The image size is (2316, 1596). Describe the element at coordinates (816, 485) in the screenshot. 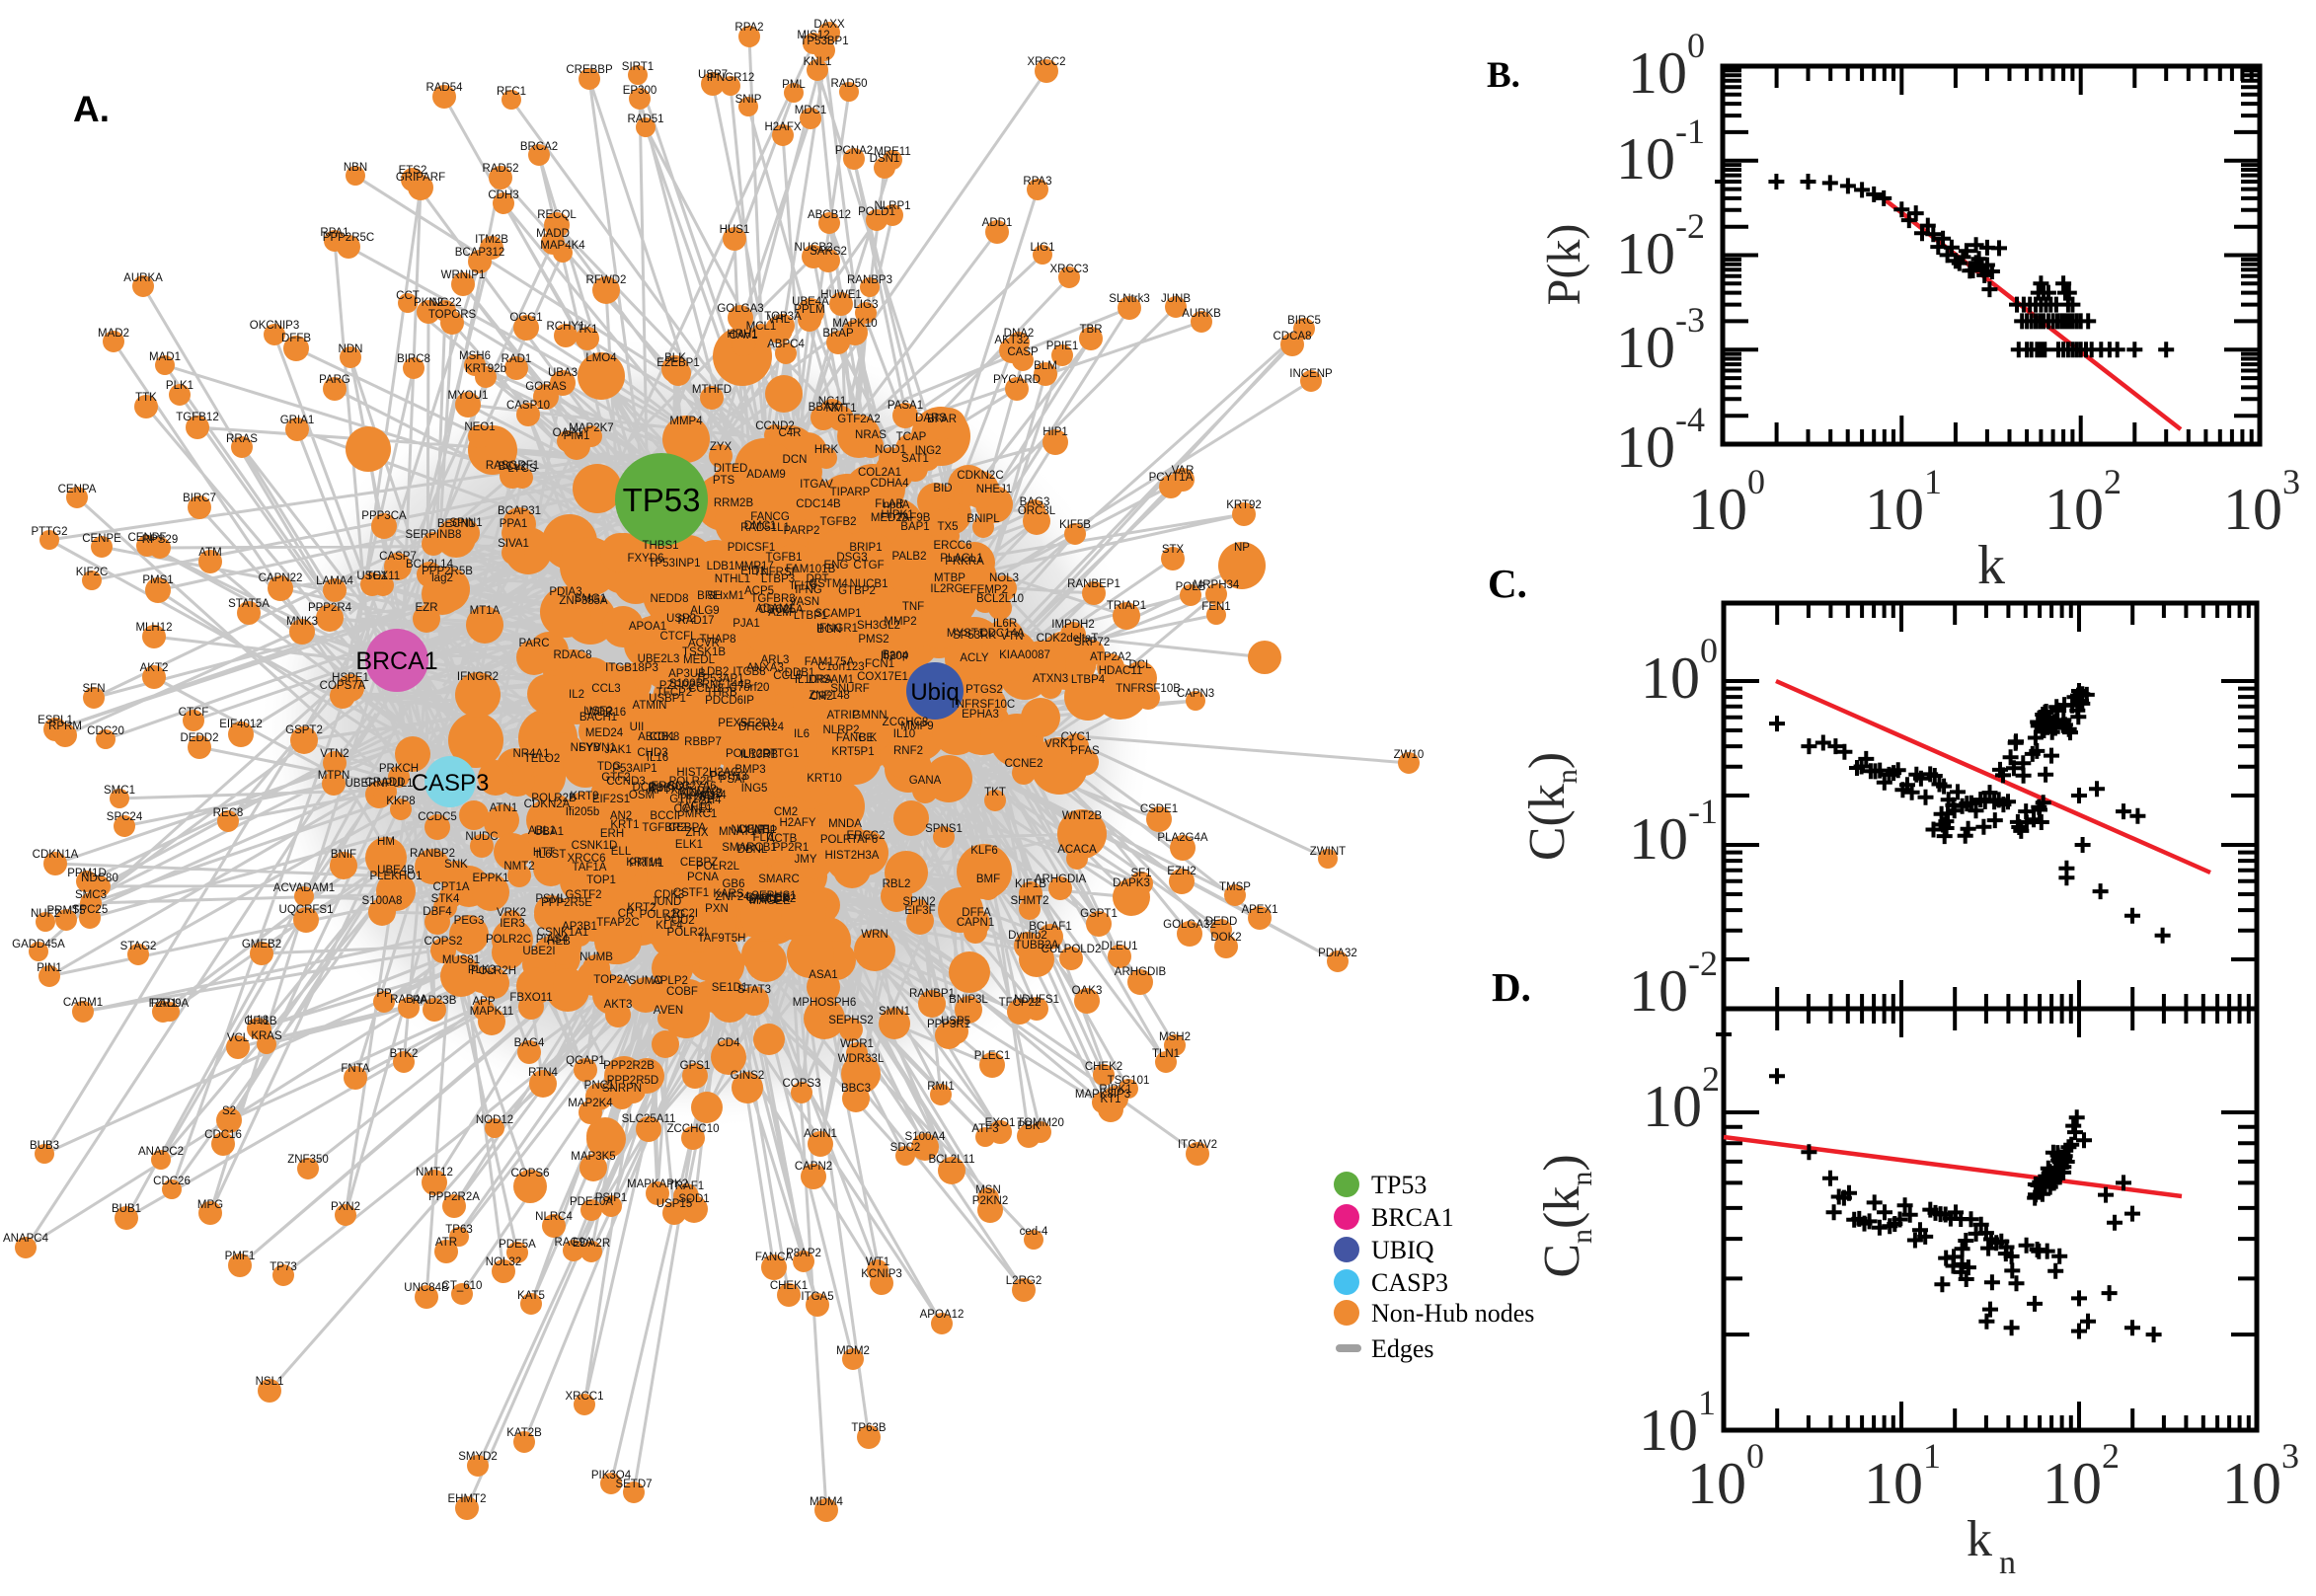

I see `svg-text: ITGAV` at that location.